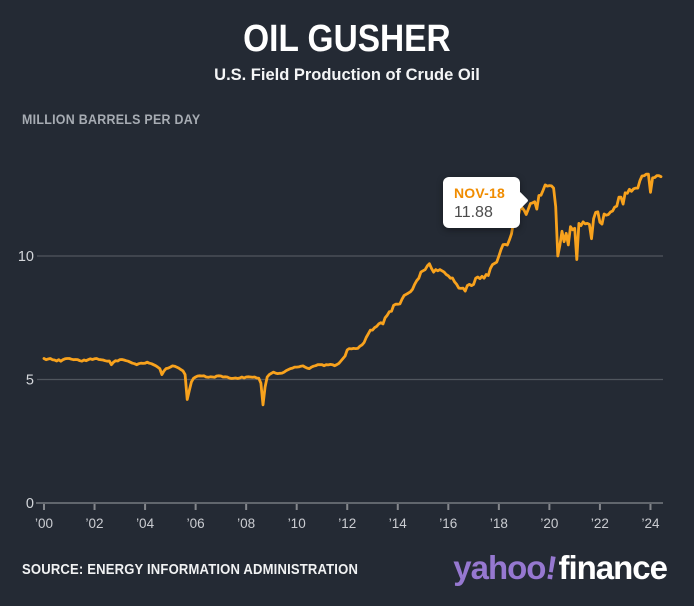 This screenshot has width=694, height=606. What do you see at coordinates (551, 567) in the screenshot?
I see `logo-exclamation-icon: !` at bounding box center [551, 567].